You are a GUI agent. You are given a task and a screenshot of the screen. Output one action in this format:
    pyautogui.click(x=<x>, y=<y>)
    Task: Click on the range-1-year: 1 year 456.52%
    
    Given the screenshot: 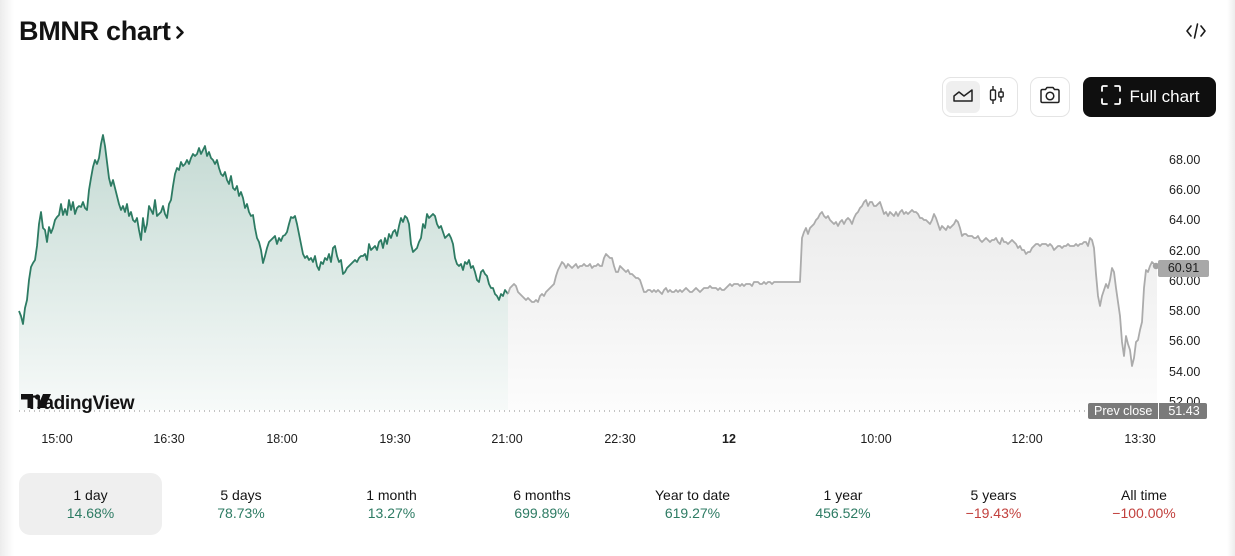 What is the action you would take?
    pyautogui.click(x=843, y=504)
    